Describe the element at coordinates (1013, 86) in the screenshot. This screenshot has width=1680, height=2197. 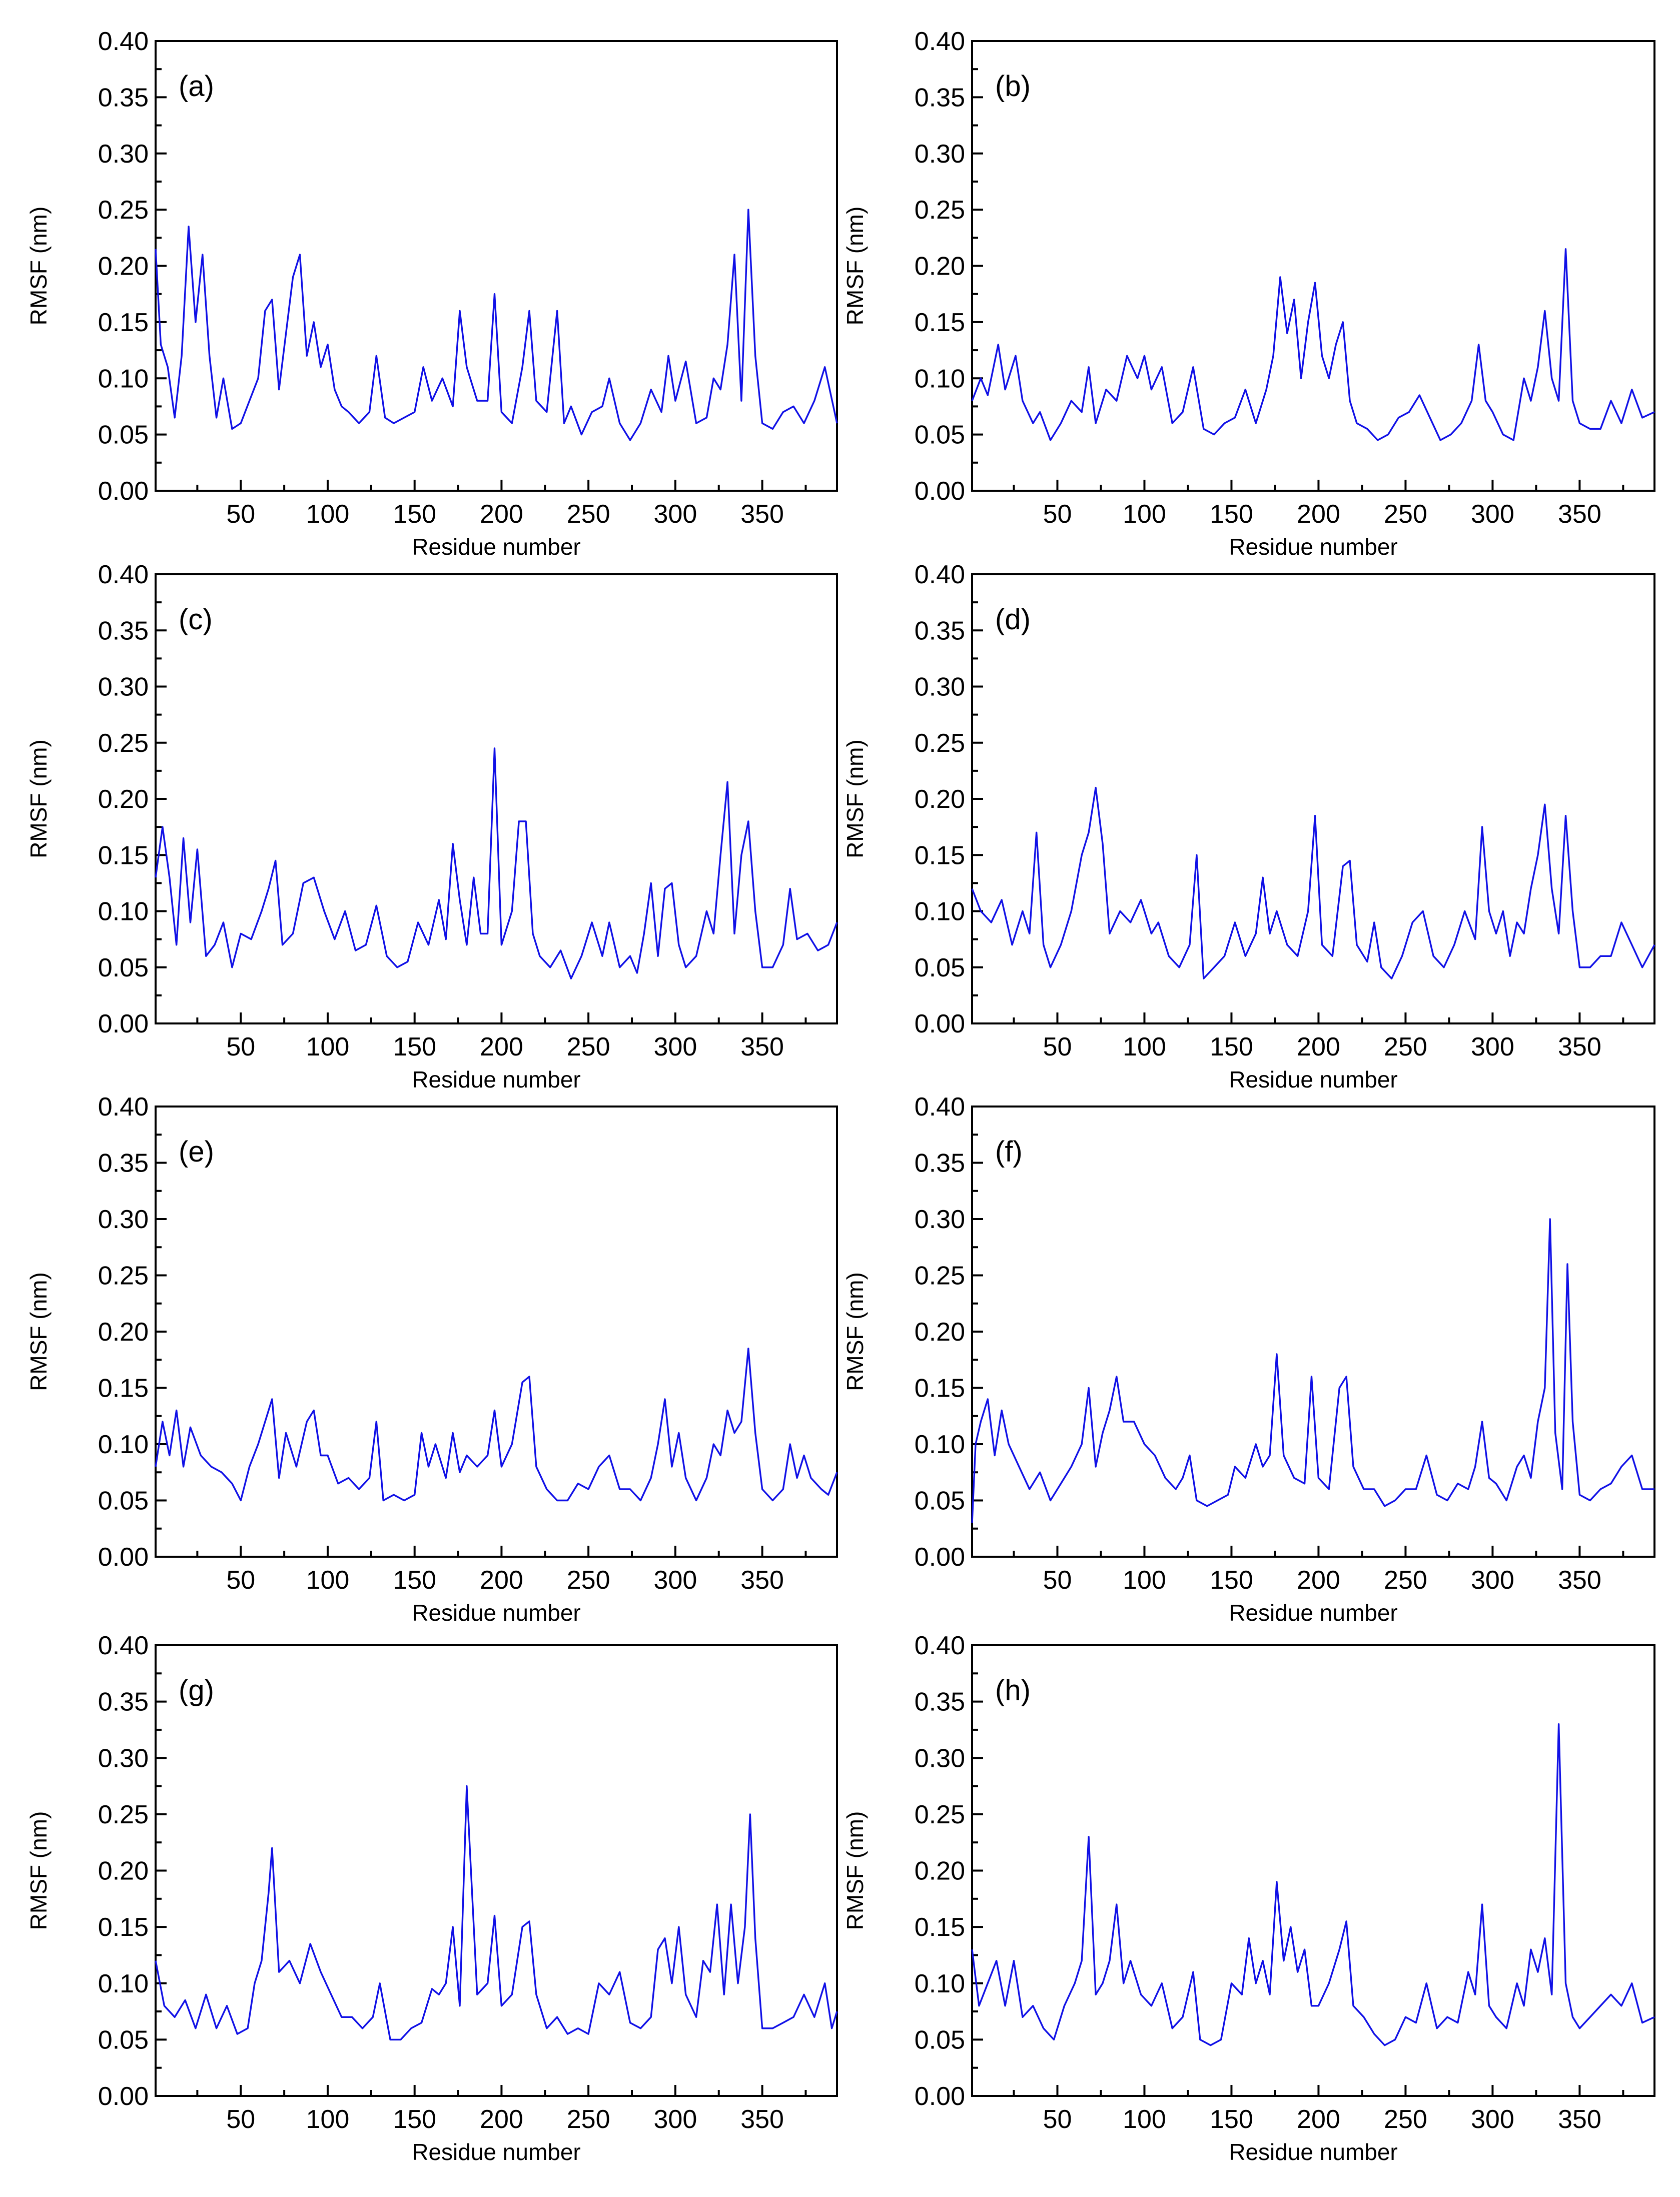
I see `panel-label: (b)` at that location.